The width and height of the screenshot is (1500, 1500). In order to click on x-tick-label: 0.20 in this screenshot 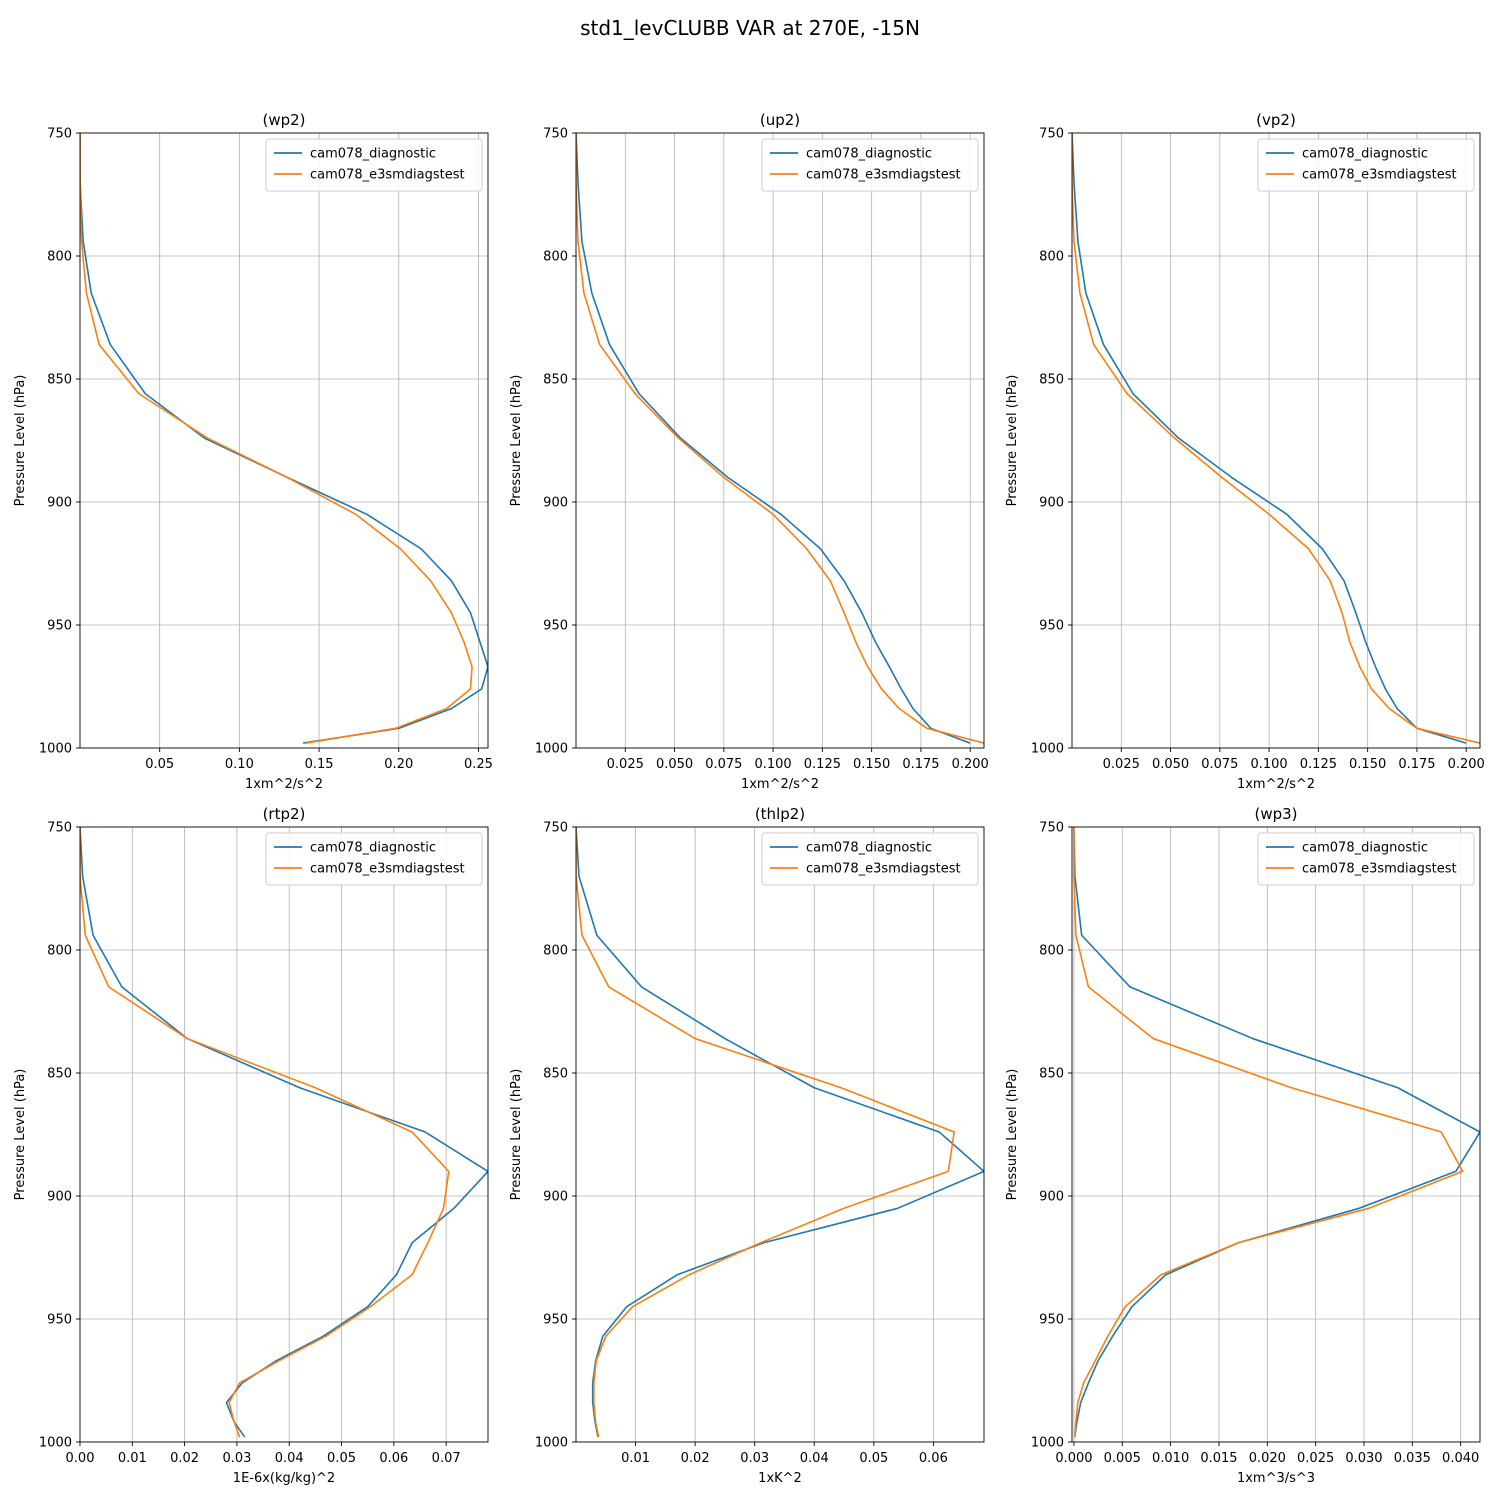, I will do `click(398, 764)`.